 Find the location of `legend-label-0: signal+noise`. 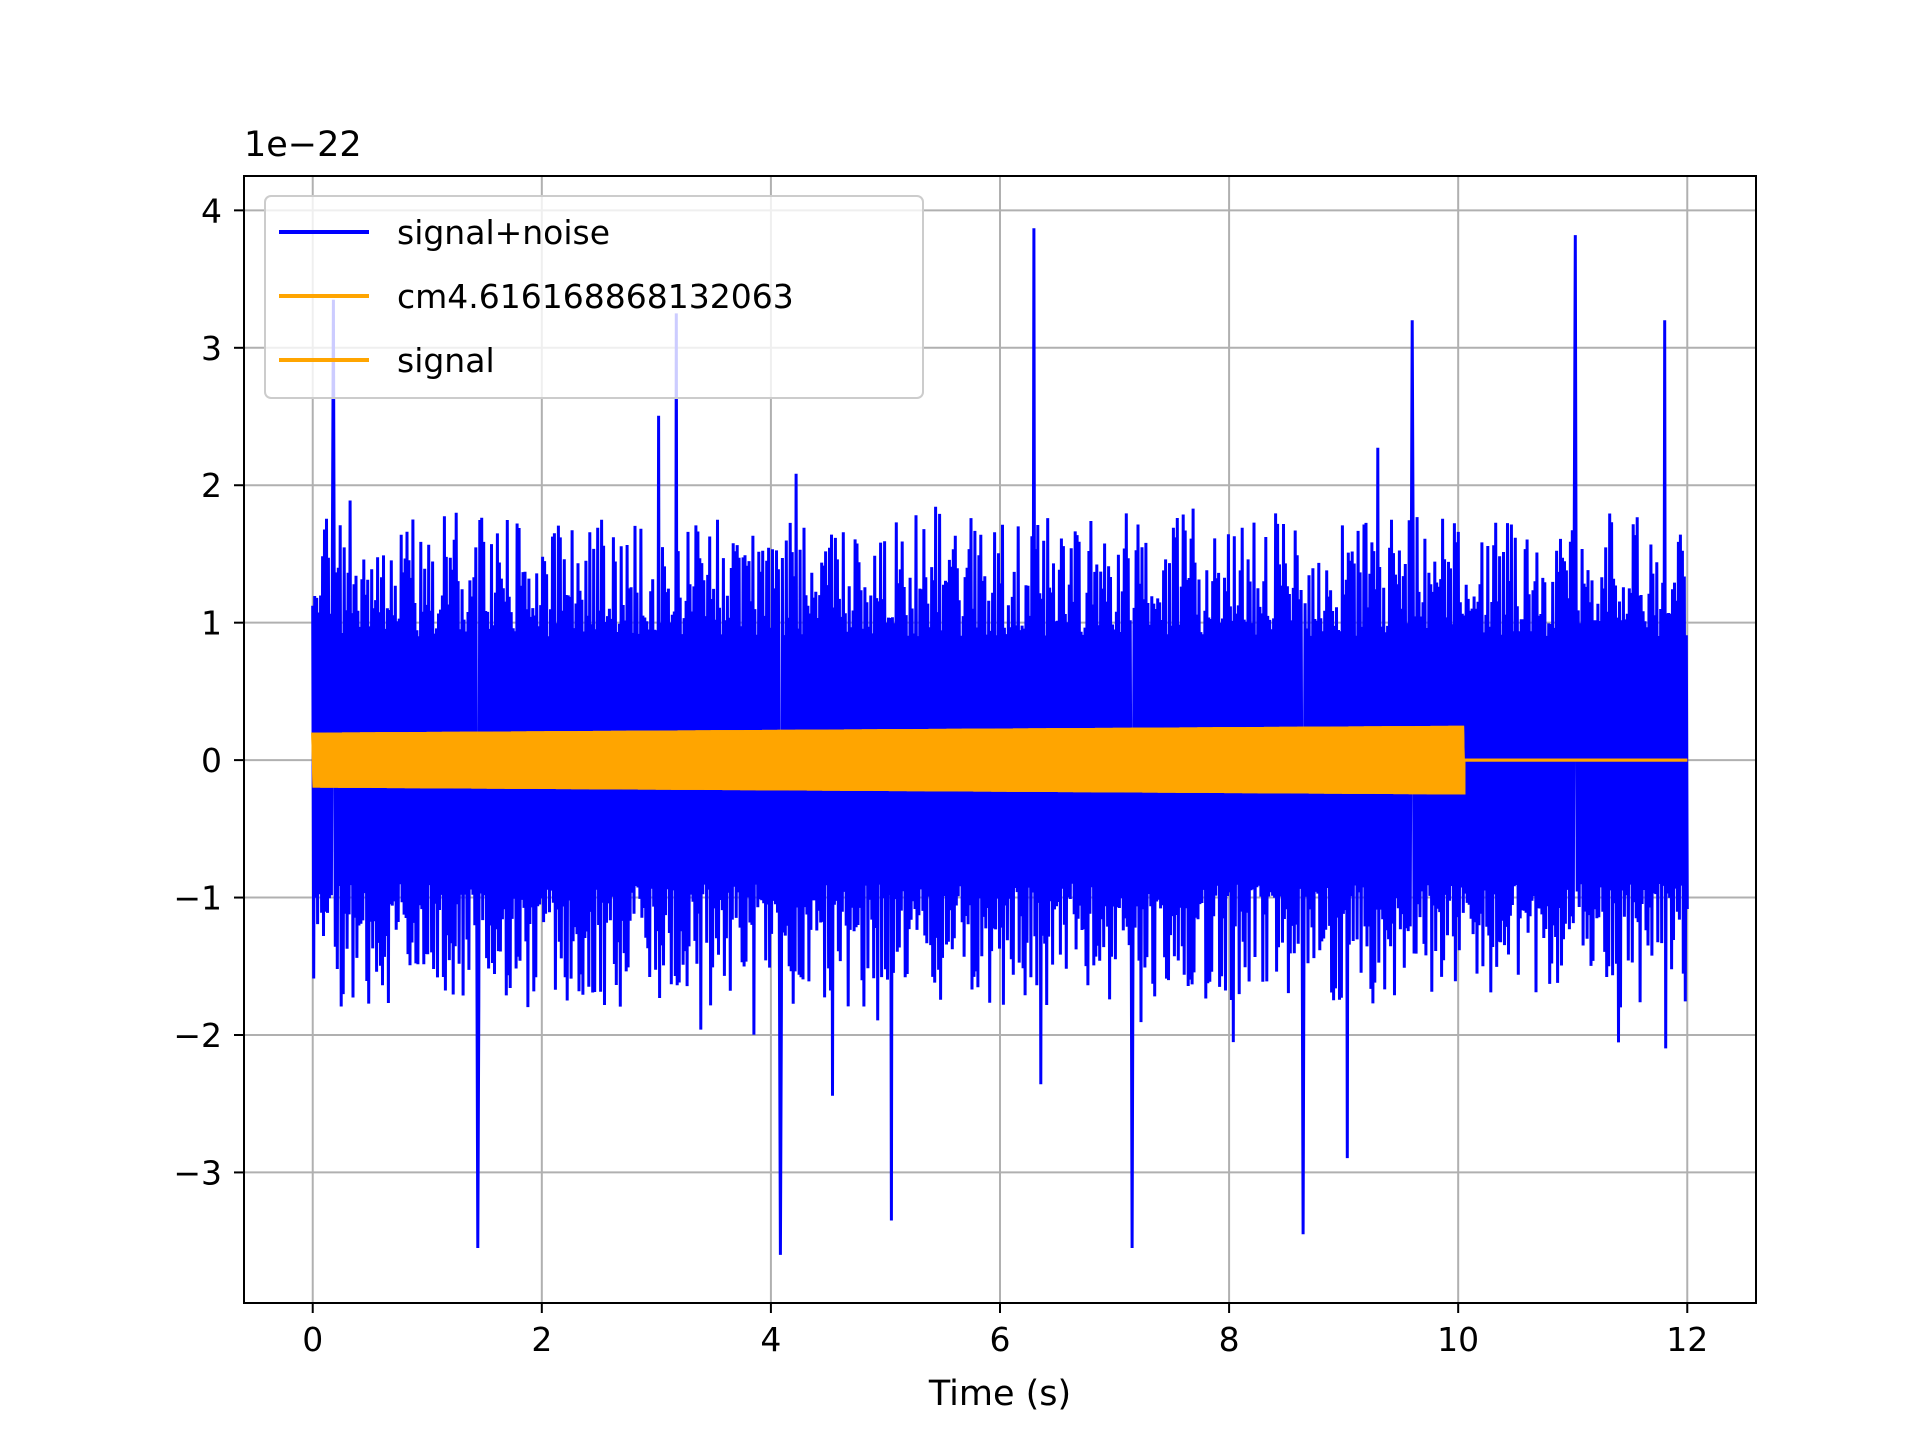

legend-label-0: signal+noise is located at coordinates (503, 232).